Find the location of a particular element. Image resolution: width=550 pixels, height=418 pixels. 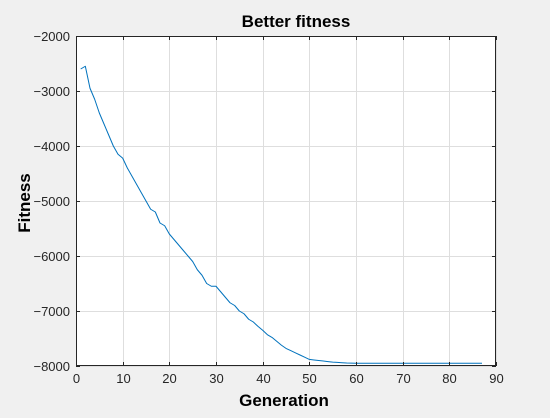

y-tick-label: −4000 is located at coordinates (51, 146).